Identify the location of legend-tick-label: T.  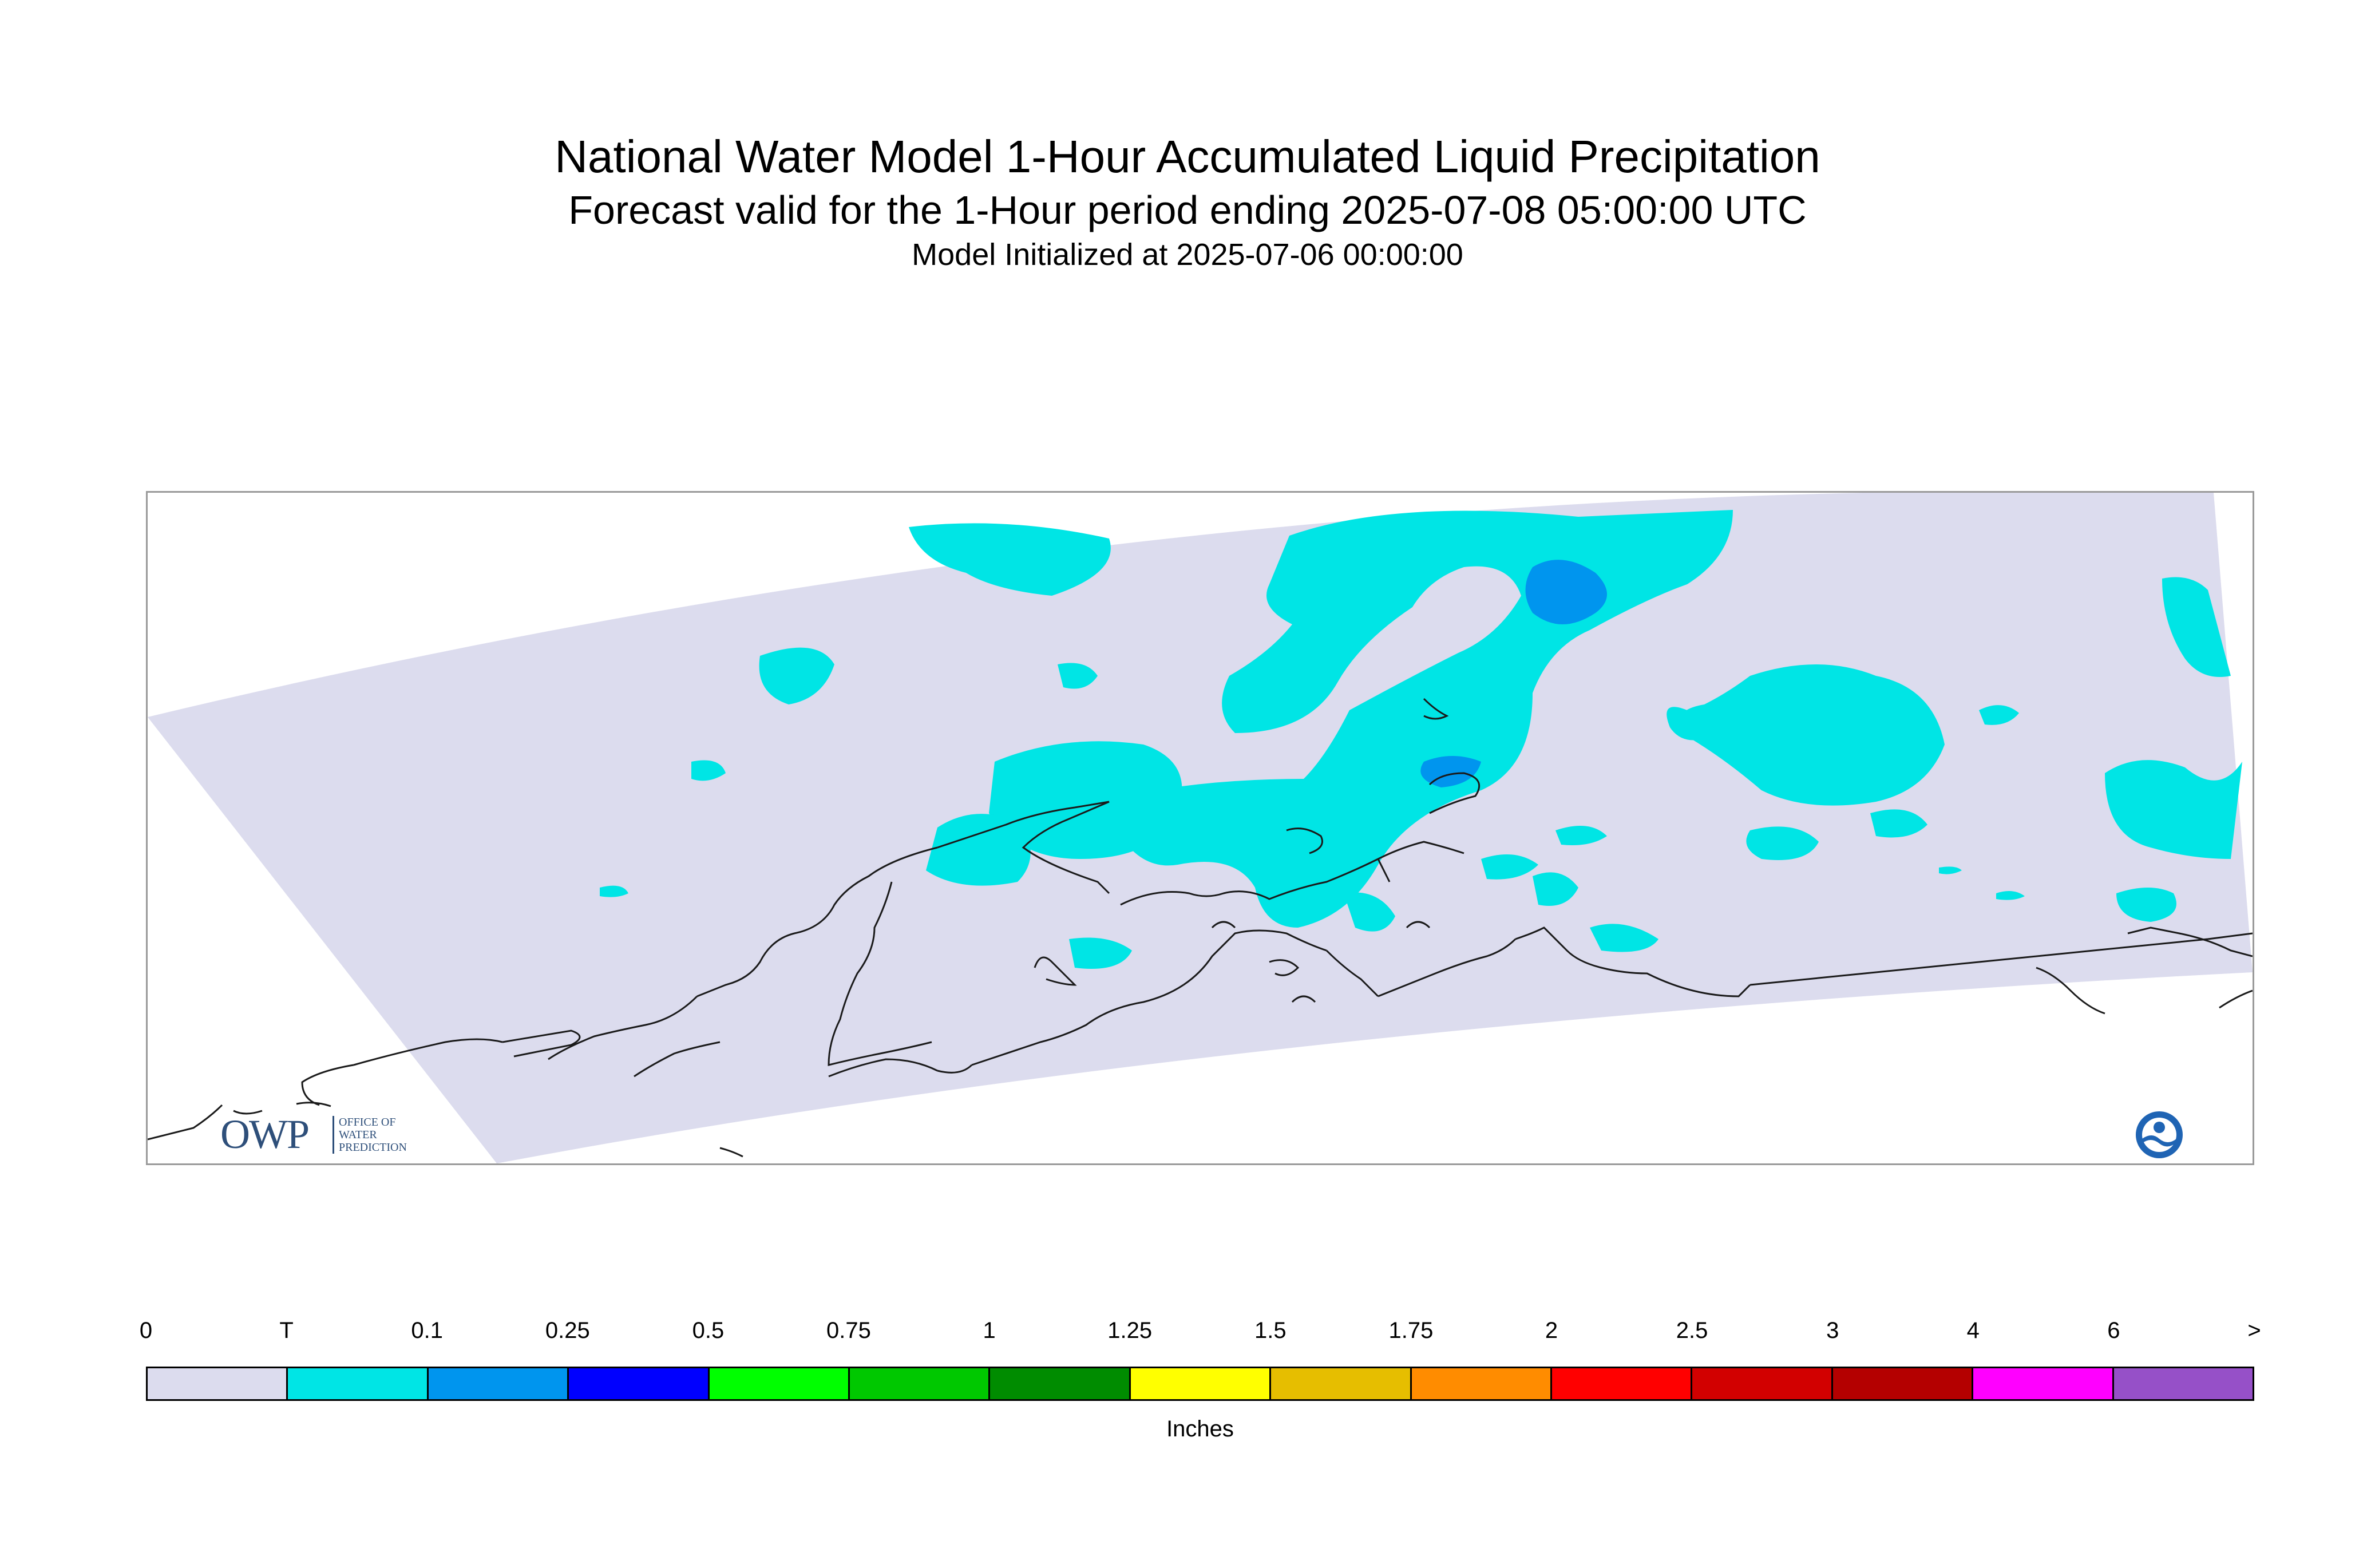
(287, 1330).